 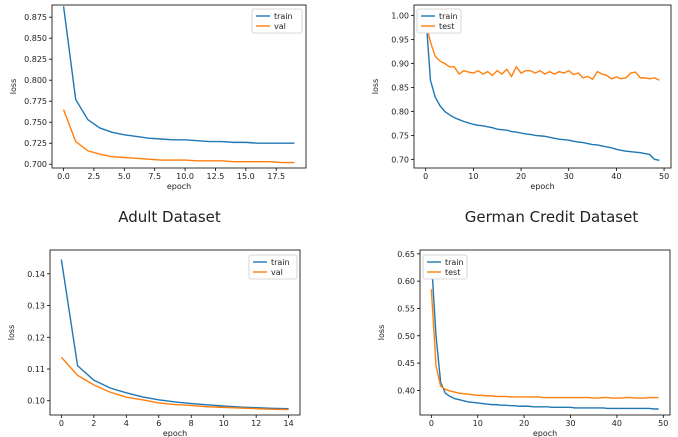 What do you see at coordinates (406, 363) in the screenshot?
I see `chart4-y-tick-label: 0.45` at bounding box center [406, 363].